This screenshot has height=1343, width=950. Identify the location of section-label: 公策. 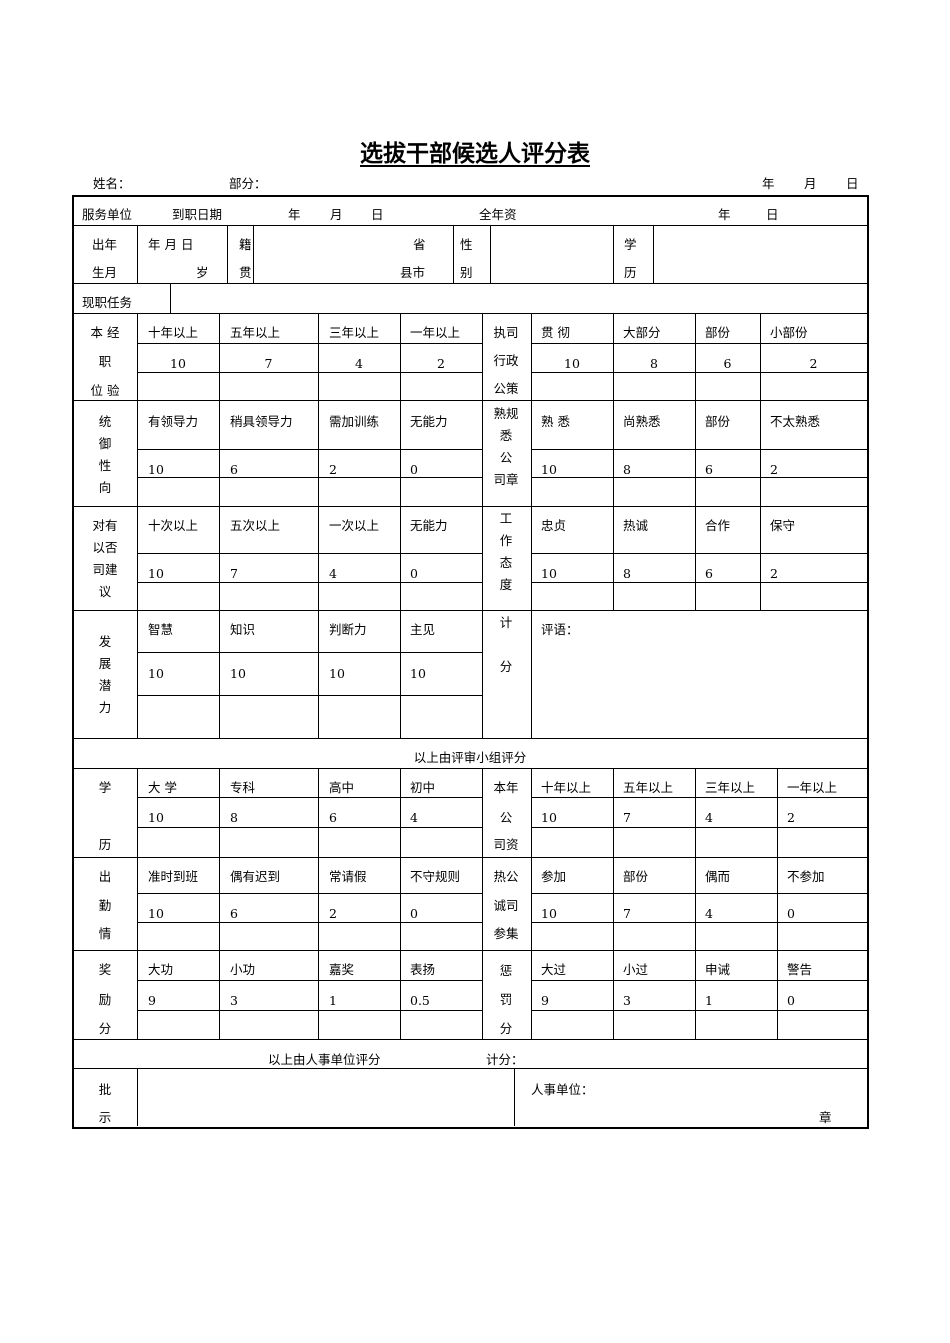
(506, 388).